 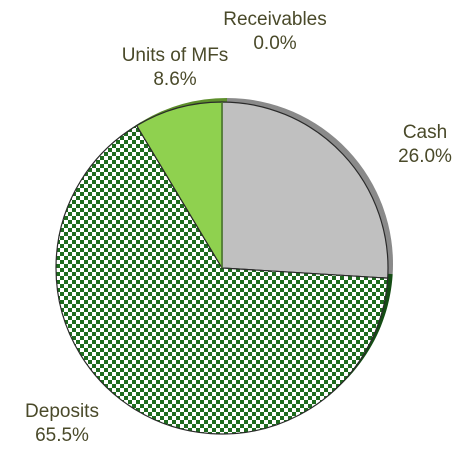 What do you see at coordinates (425, 156) in the screenshot?
I see `slice-label-cash-value: 26.0%` at bounding box center [425, 156].